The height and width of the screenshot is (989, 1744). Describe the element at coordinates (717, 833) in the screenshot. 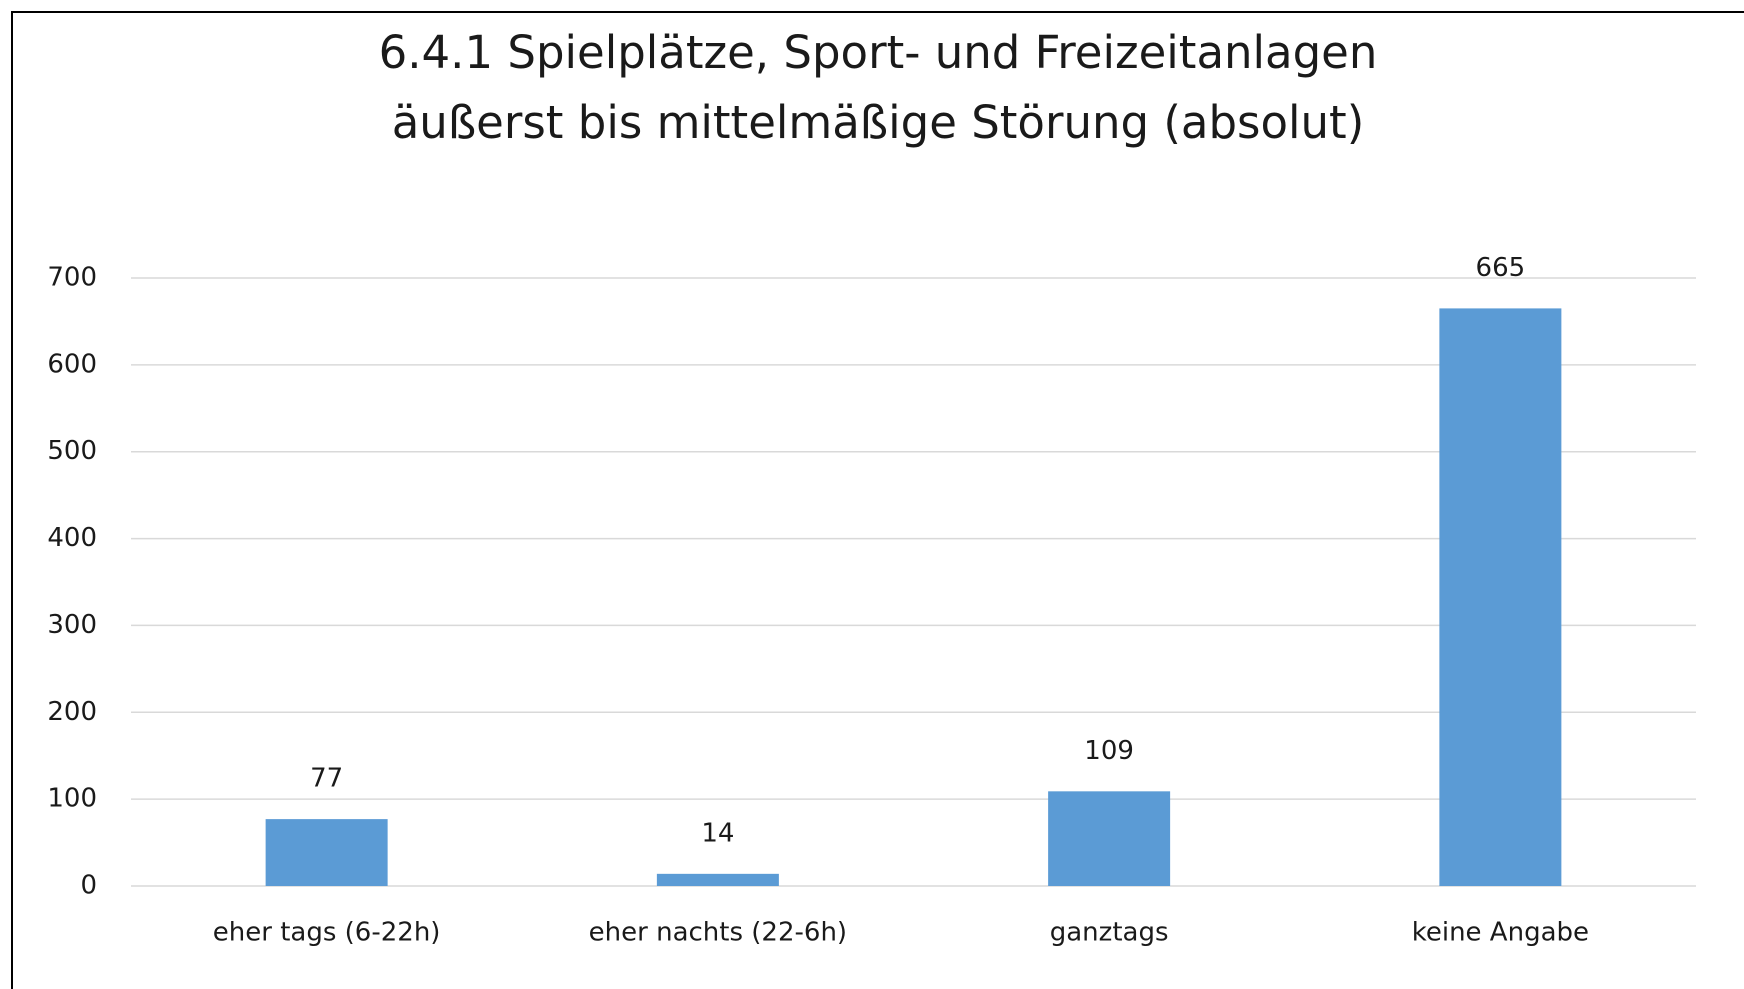

I see `data-label: 14` at that location.